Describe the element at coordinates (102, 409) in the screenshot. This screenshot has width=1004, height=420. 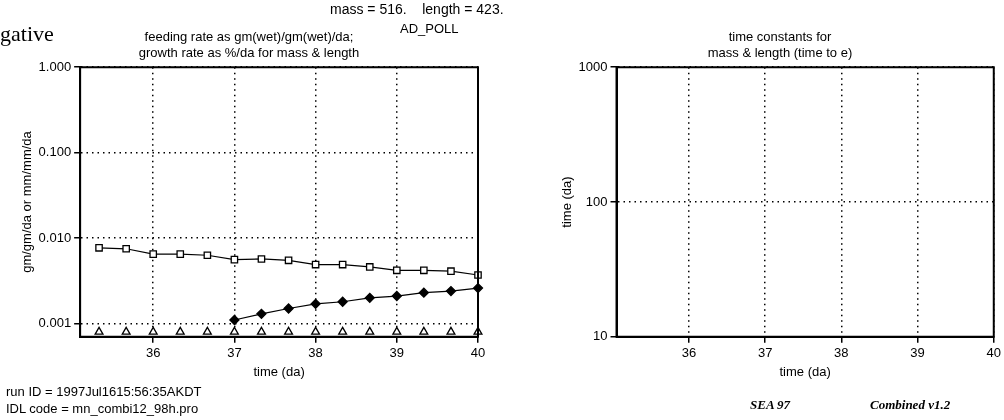
I see `text: IDL code = mn_combi12_98h.pro` at that location.